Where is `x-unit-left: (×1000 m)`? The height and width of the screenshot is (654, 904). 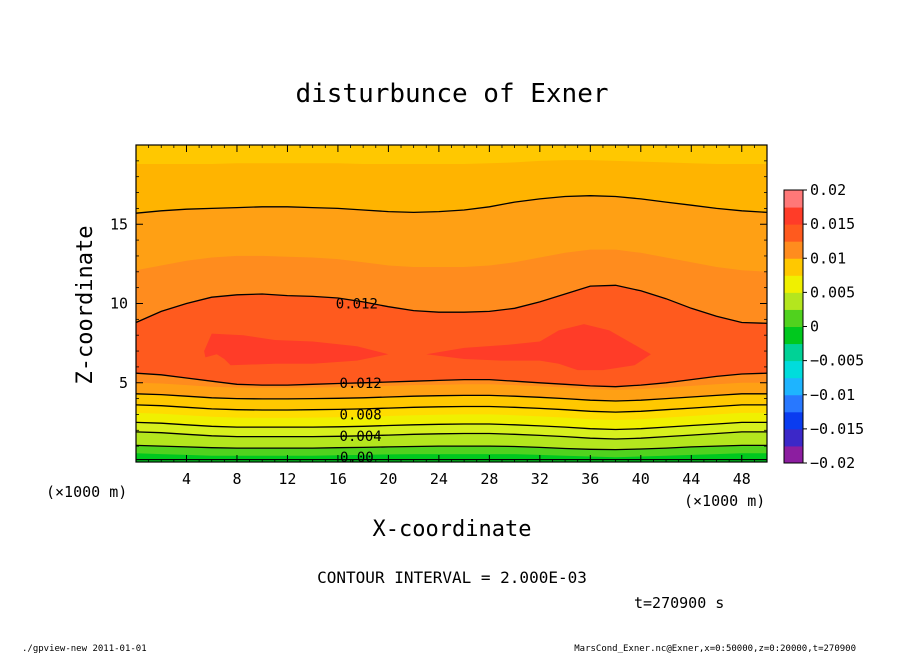
x-unit-left: (×1000 m) is located at coordinates (86, 492).